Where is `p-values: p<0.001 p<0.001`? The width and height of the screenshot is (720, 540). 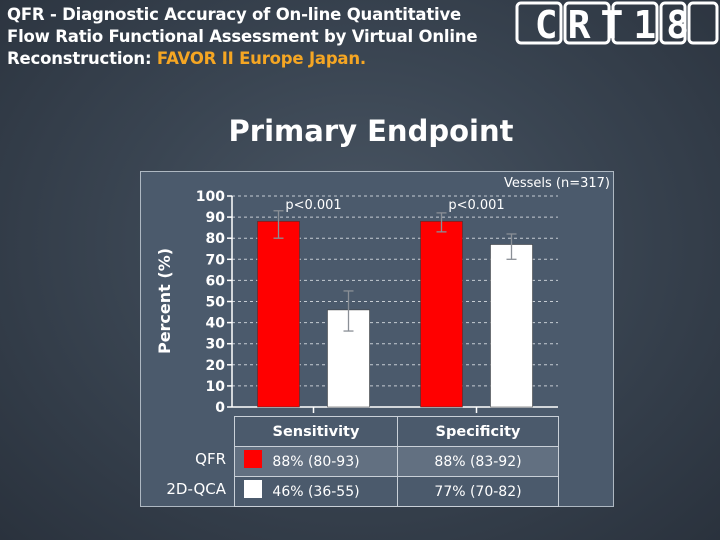 p-values: p<0.001 p<0.001 is located at coordinates (394, 205).